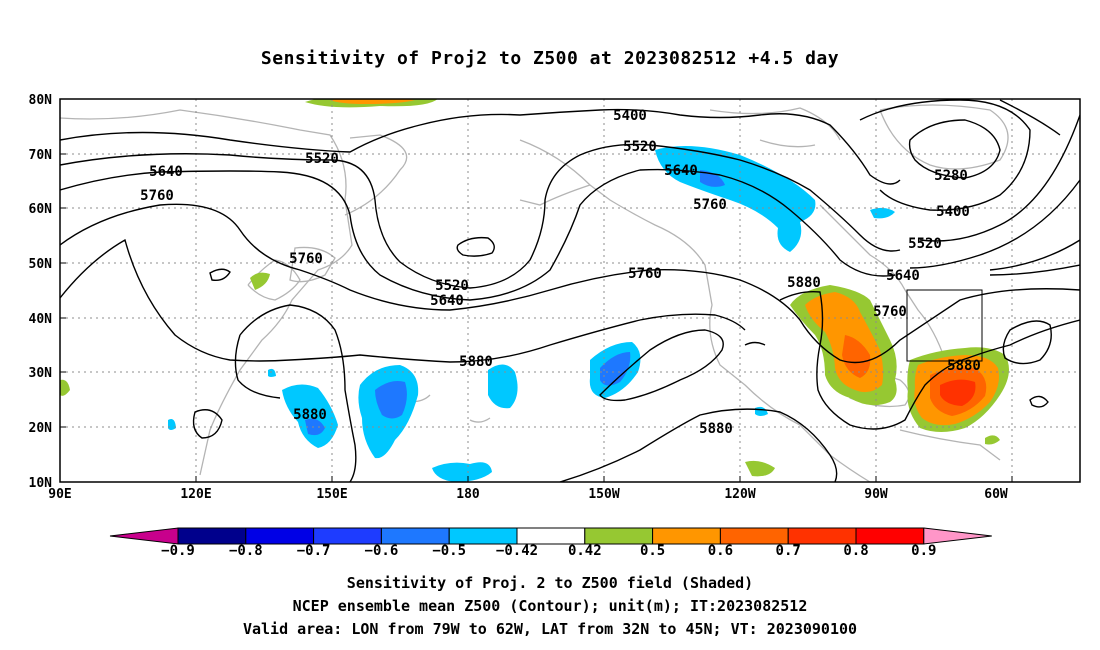 The image size is (1100, 650). I want to click on colorbar-tick-label: −0.8, so click(245, 551).